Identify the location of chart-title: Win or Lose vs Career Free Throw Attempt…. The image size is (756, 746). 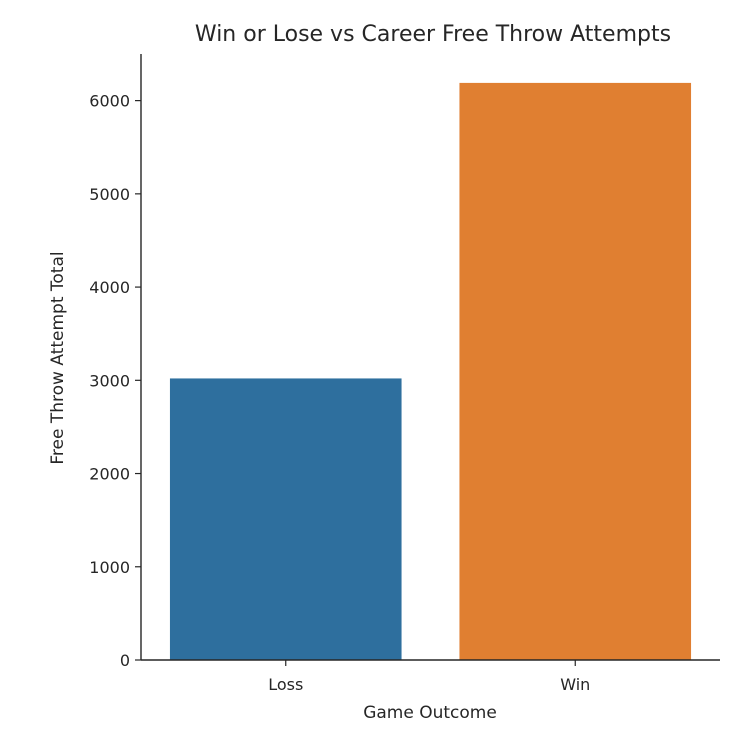
(433, 34).